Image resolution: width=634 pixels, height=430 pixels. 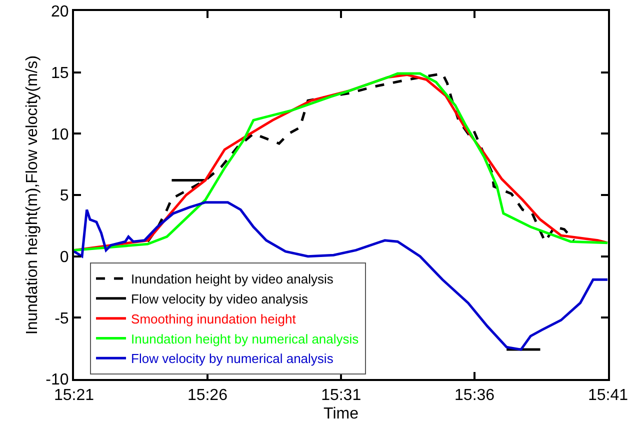 I want to click on y-tick-label: 0, so click(x=64, y=257).